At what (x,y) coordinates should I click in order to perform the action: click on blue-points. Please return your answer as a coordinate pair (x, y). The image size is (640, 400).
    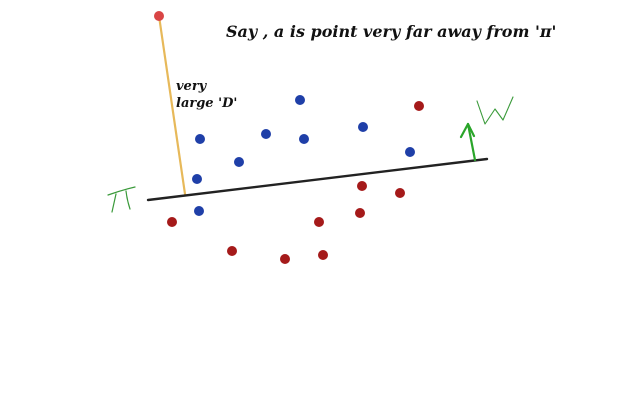
    Looking at the image, I should click on (303, 155).